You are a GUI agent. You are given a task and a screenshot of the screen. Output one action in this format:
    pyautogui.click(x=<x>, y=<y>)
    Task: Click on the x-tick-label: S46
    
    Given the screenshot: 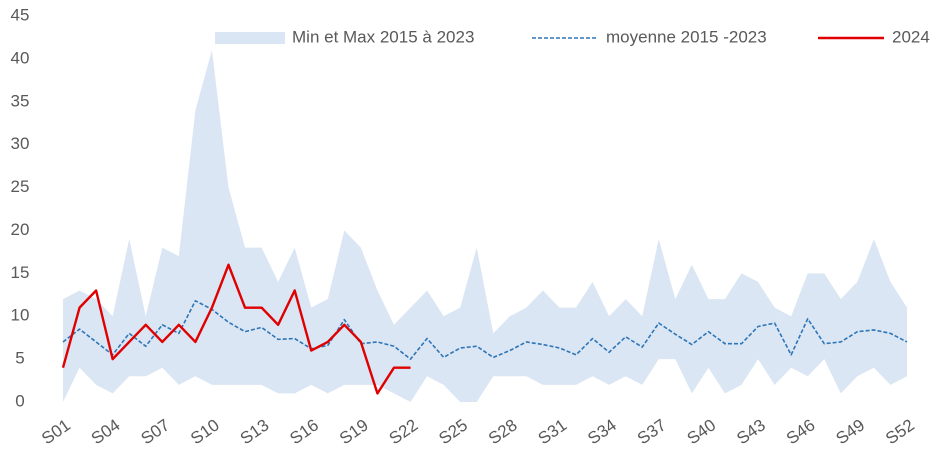 What is the action you would take?
    pyautogui.click(x=801, y=431)
    